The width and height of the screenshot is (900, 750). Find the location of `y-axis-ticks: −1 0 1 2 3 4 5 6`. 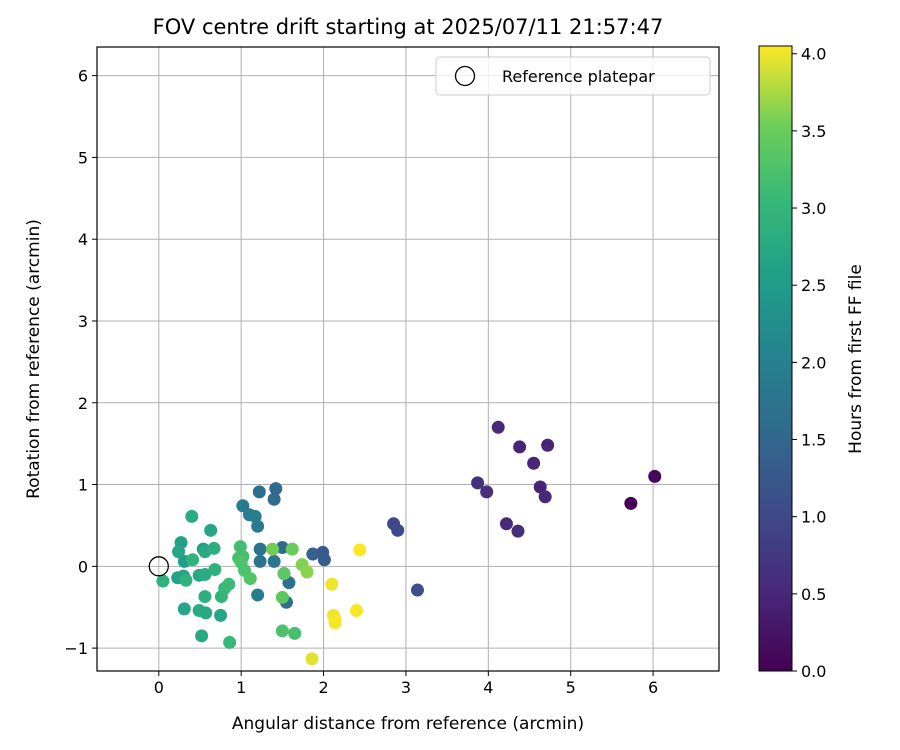

y-axis-ticks: −1 0 1 2 3 4 5 6 is located at coordinates (80, 362).